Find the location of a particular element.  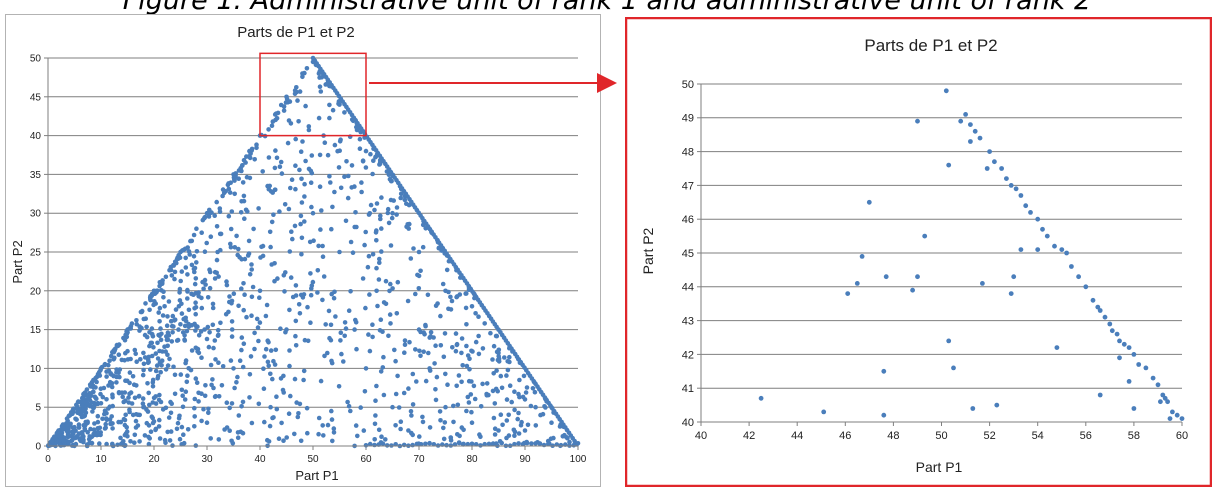

x-tick-label: 42 is located at coordinates (749, 436).